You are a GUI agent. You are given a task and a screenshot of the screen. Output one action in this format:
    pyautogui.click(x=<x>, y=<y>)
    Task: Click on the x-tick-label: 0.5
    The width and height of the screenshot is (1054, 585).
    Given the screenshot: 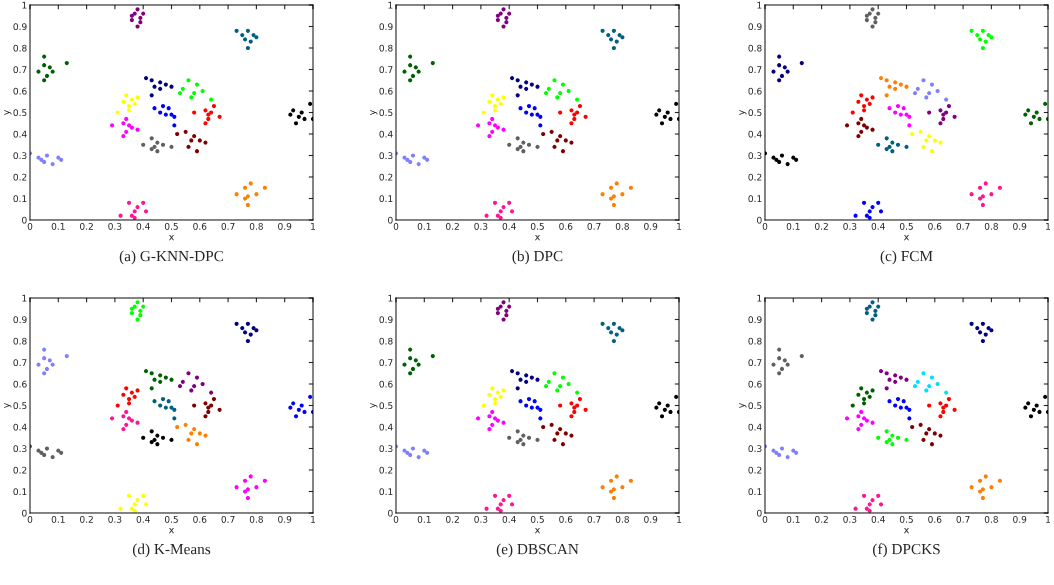 What is the action you would take?
    pyautogui.click(x=537, y=519)
    